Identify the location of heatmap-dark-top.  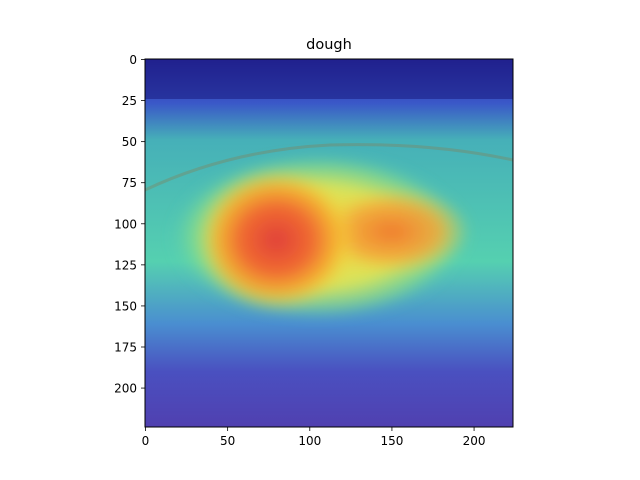
(329, 79).